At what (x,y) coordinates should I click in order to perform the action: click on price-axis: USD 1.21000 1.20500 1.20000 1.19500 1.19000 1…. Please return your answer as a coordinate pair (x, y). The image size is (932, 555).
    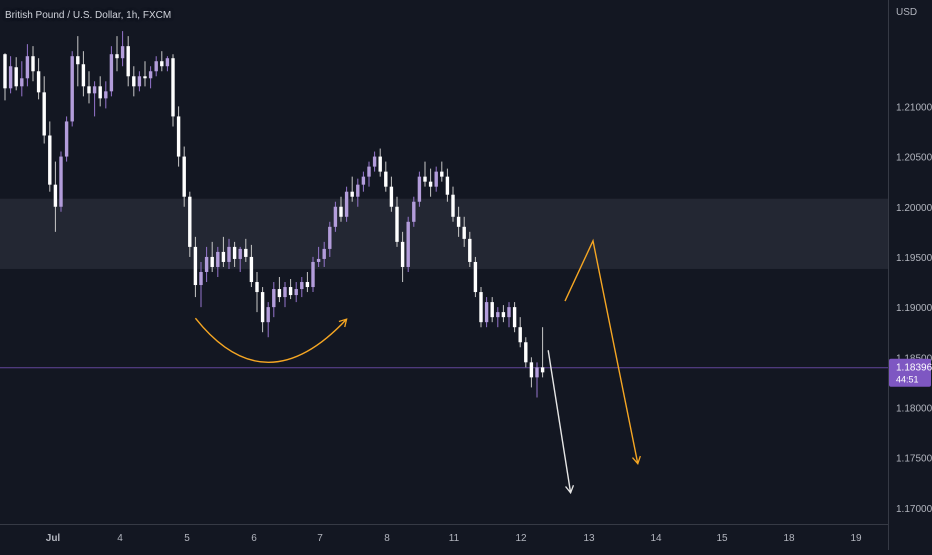
    Looking at the image, I should click on (914, 261).